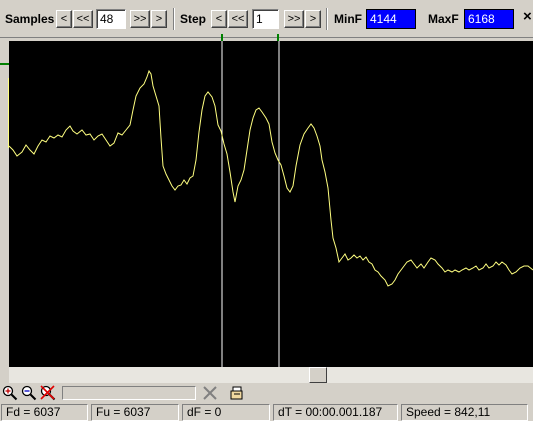  I want to click on status-fd: Fd = 6037, so click(44, 412).